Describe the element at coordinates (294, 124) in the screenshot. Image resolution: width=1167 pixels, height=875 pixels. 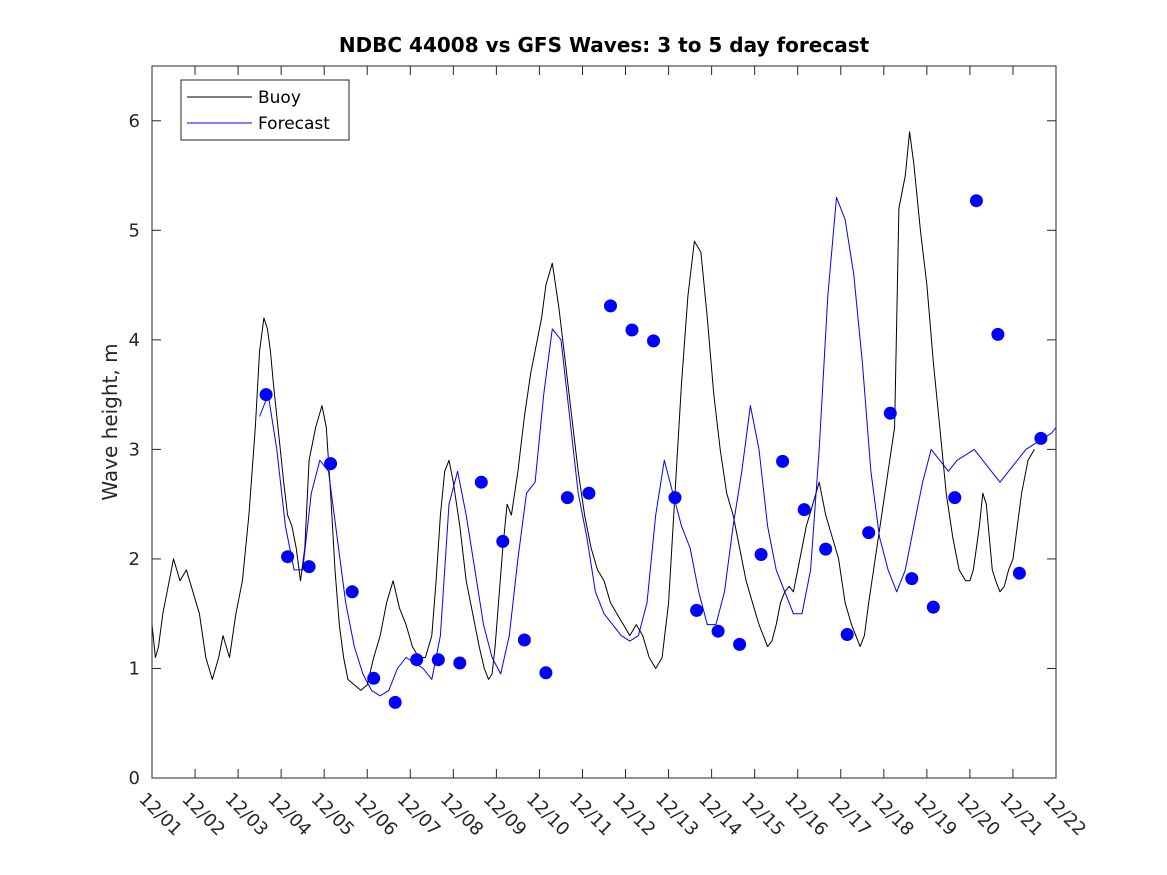
I see `legend-forecast-label: Forecast` at that location.